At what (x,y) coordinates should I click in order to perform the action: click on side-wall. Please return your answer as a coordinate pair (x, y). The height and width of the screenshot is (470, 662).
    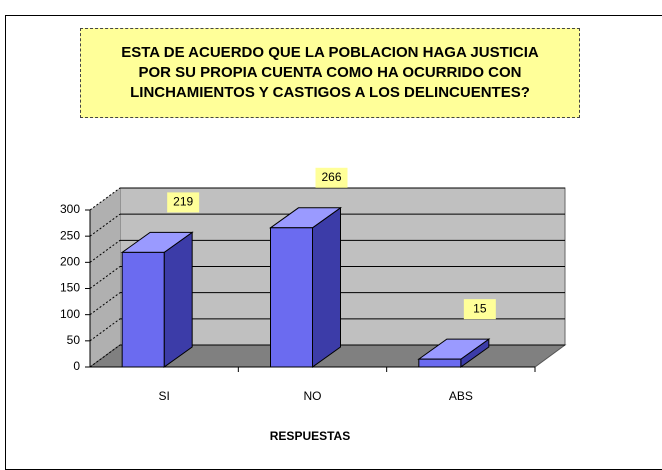
    Looking at the image, I should click on (105, 277).